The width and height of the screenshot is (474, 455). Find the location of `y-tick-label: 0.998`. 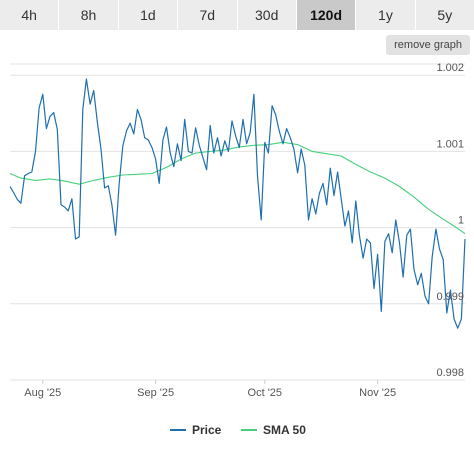

y-tick-label: 0.998 is located at coordinates (450, 373).